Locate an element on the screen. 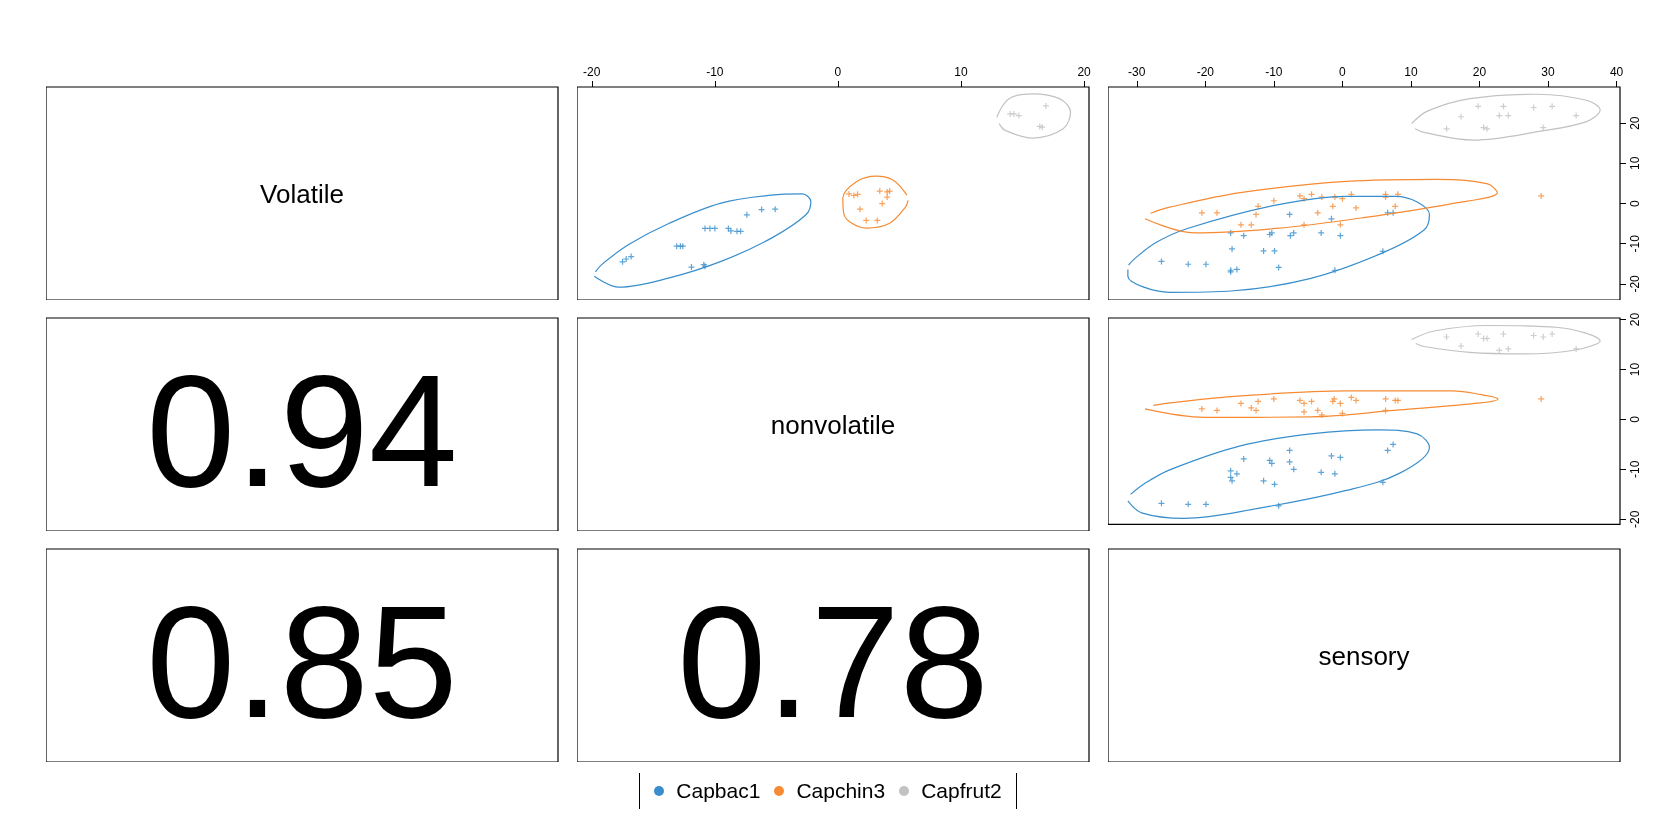 This screenshot has width=1654, height=822. text: nonvolatile is located at coordinates (833, 424).